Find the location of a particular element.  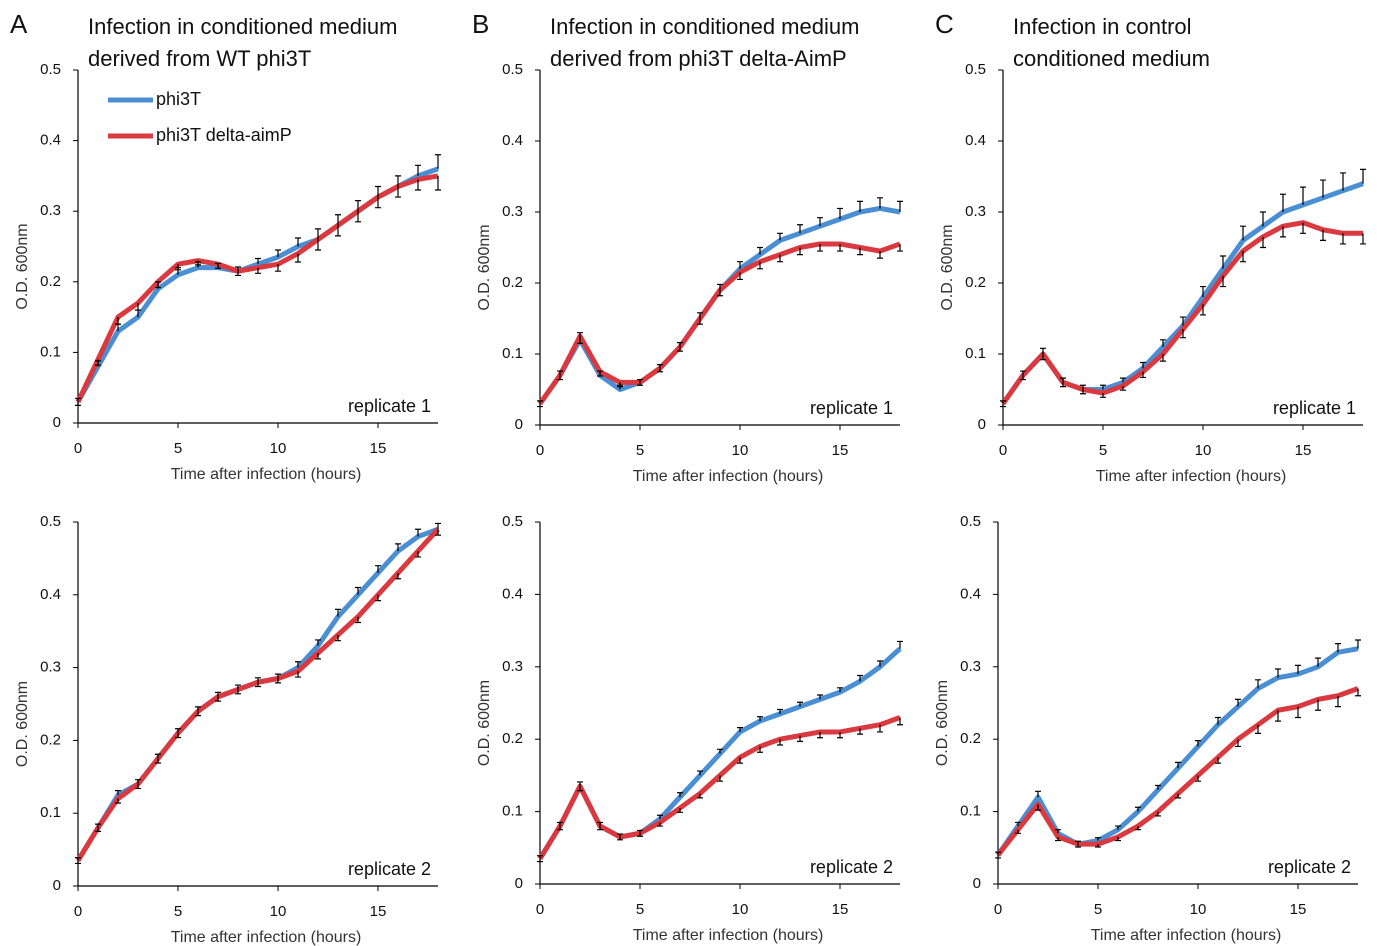

panel-title: Infection in conditioned medium is located at coordinates (242, 26).